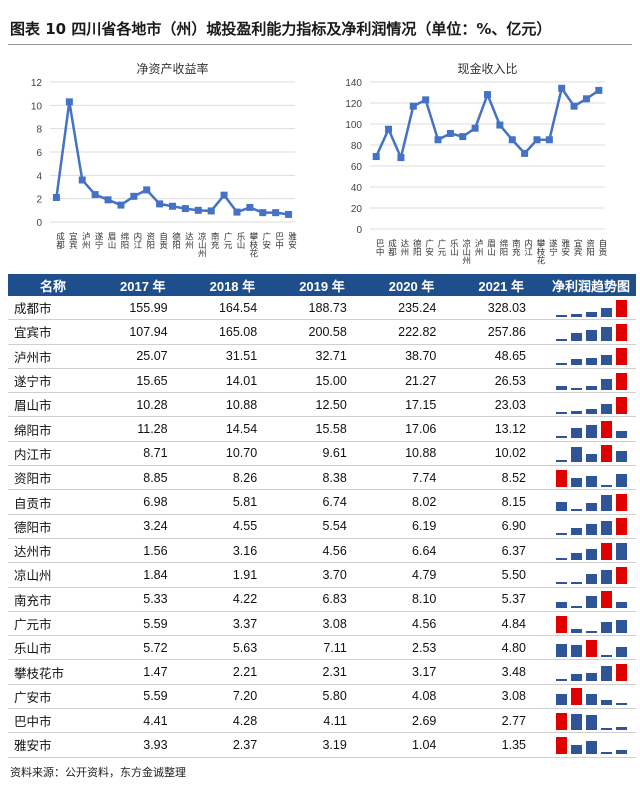  Describe the element at coordinates (227, 240) in the screenshot. I see `x-tick-label: 广元` at that location.